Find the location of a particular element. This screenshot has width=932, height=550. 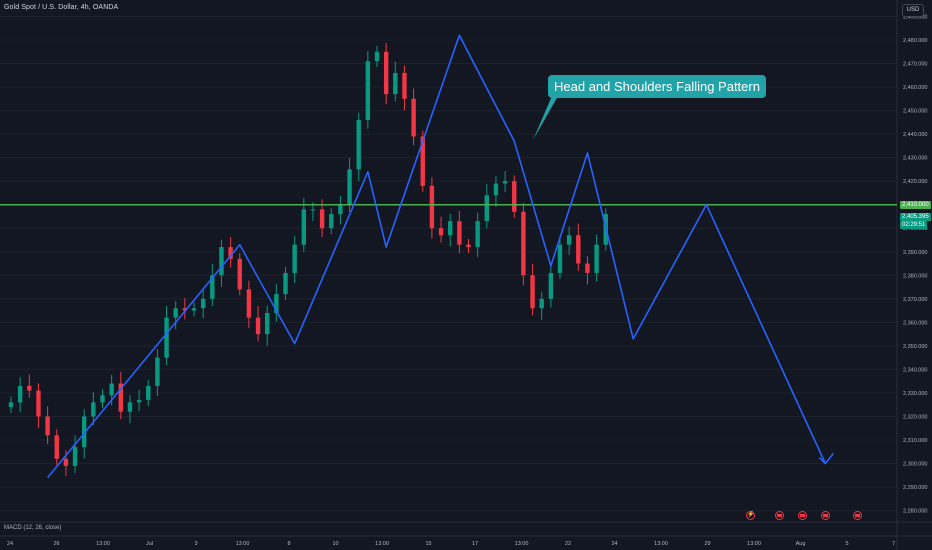

y-tick-label: 2,360.000 is located at coordinates (915, 323).